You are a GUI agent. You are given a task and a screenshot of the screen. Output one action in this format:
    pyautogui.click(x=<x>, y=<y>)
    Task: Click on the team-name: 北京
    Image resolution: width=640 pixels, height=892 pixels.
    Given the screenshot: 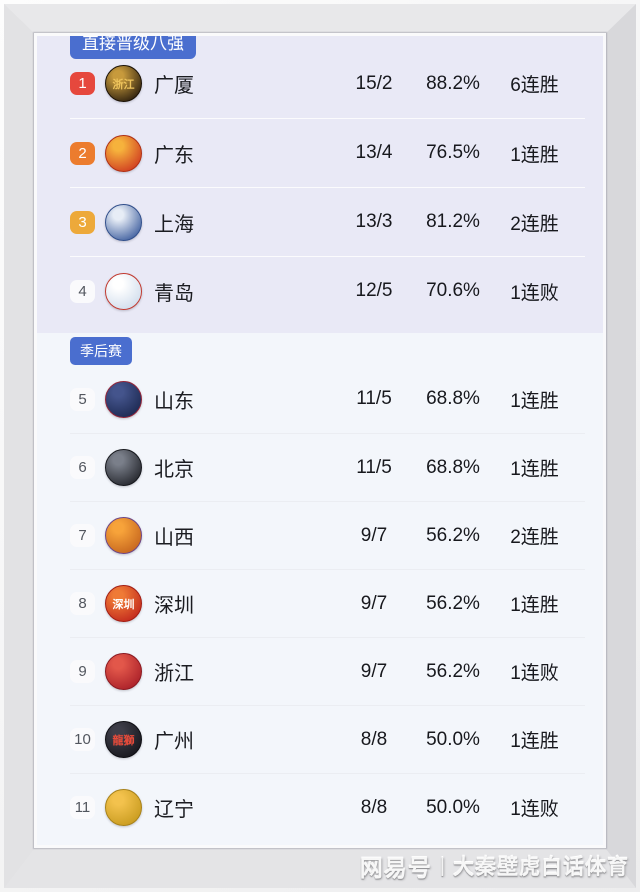 What is the action you would take?
    pyautogui.click(x=174, y=470)
    